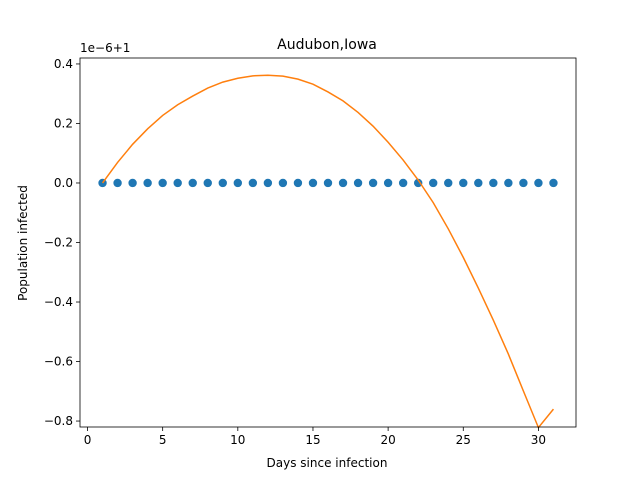  I want to click on x-tick-label: 5, so click(163, 440).